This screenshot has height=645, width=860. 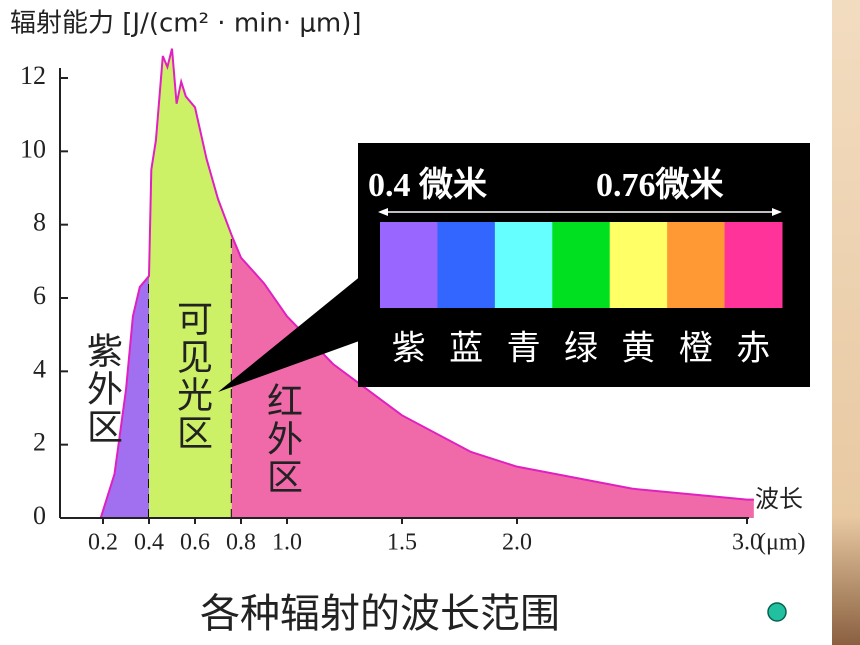 I want to click on y-tick-label: 6, so click(x=39, y=295).